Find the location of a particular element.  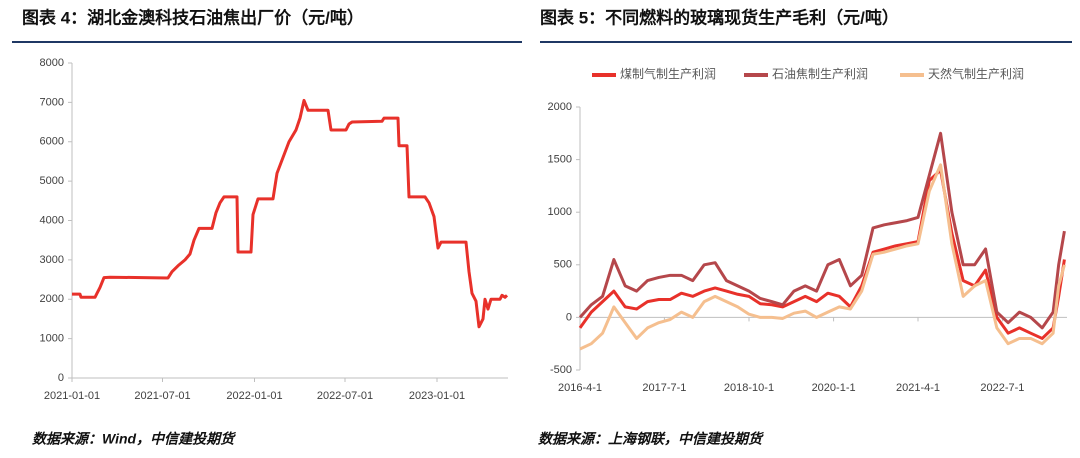

y-tick-label: 500 is located at coordinates (563, 265).